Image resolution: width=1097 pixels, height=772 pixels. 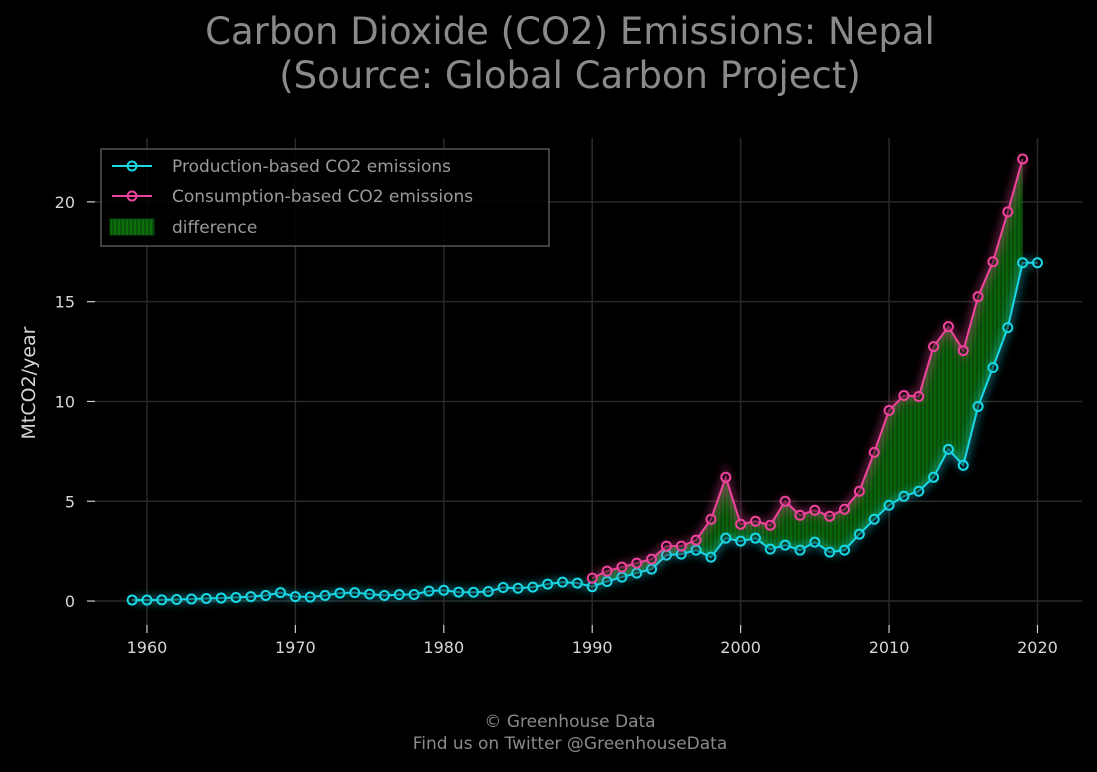 I want to click on legend-frame, so click(x=325, y=197).